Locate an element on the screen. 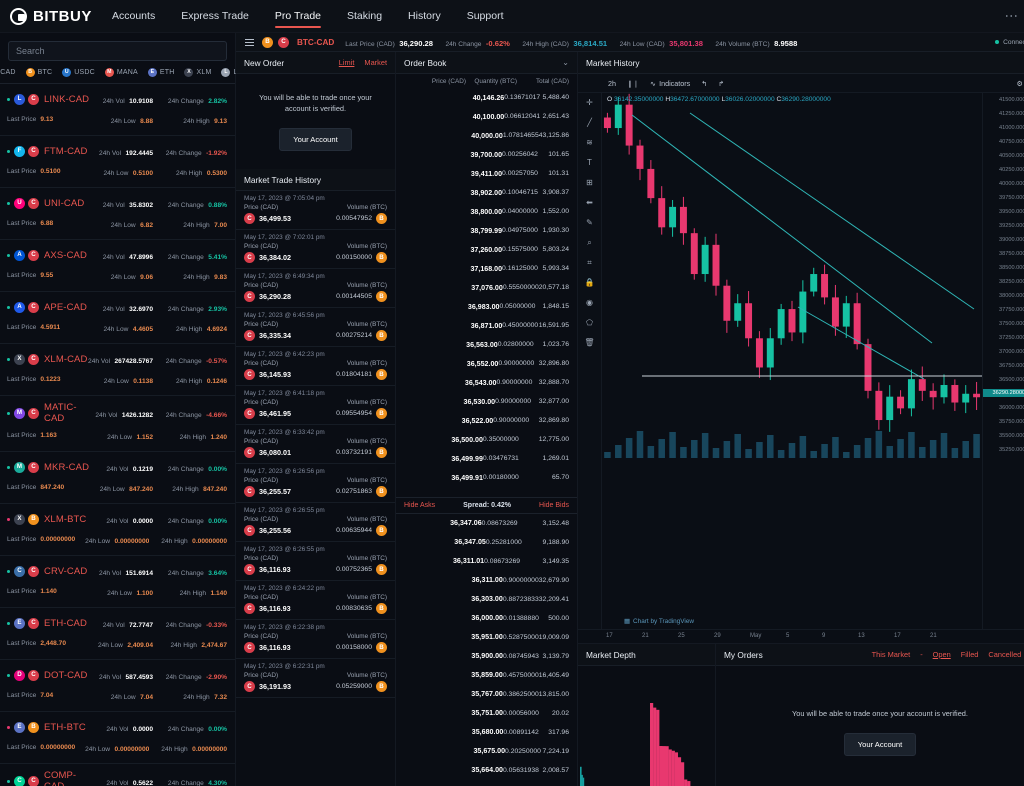  filter-usdc: U USDC is located at coordinates (78, 72).